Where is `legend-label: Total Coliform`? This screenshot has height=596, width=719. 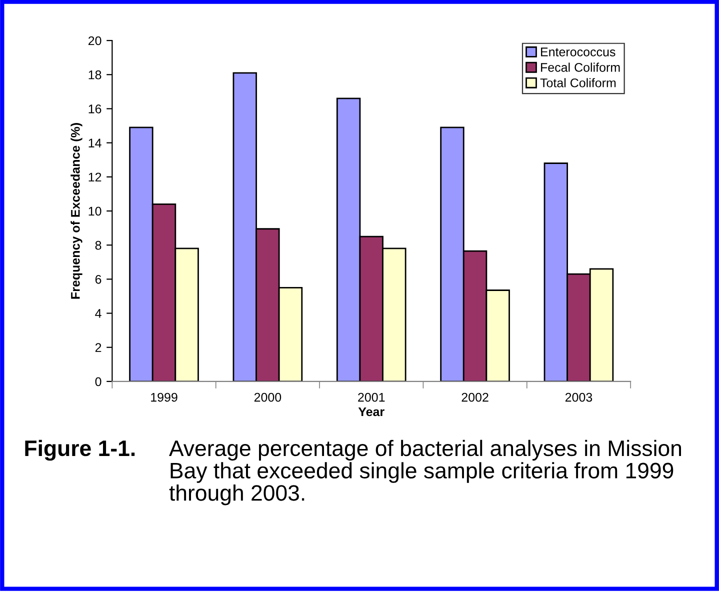 legend-label: Total Coliform is located at coordinates (578, 83).